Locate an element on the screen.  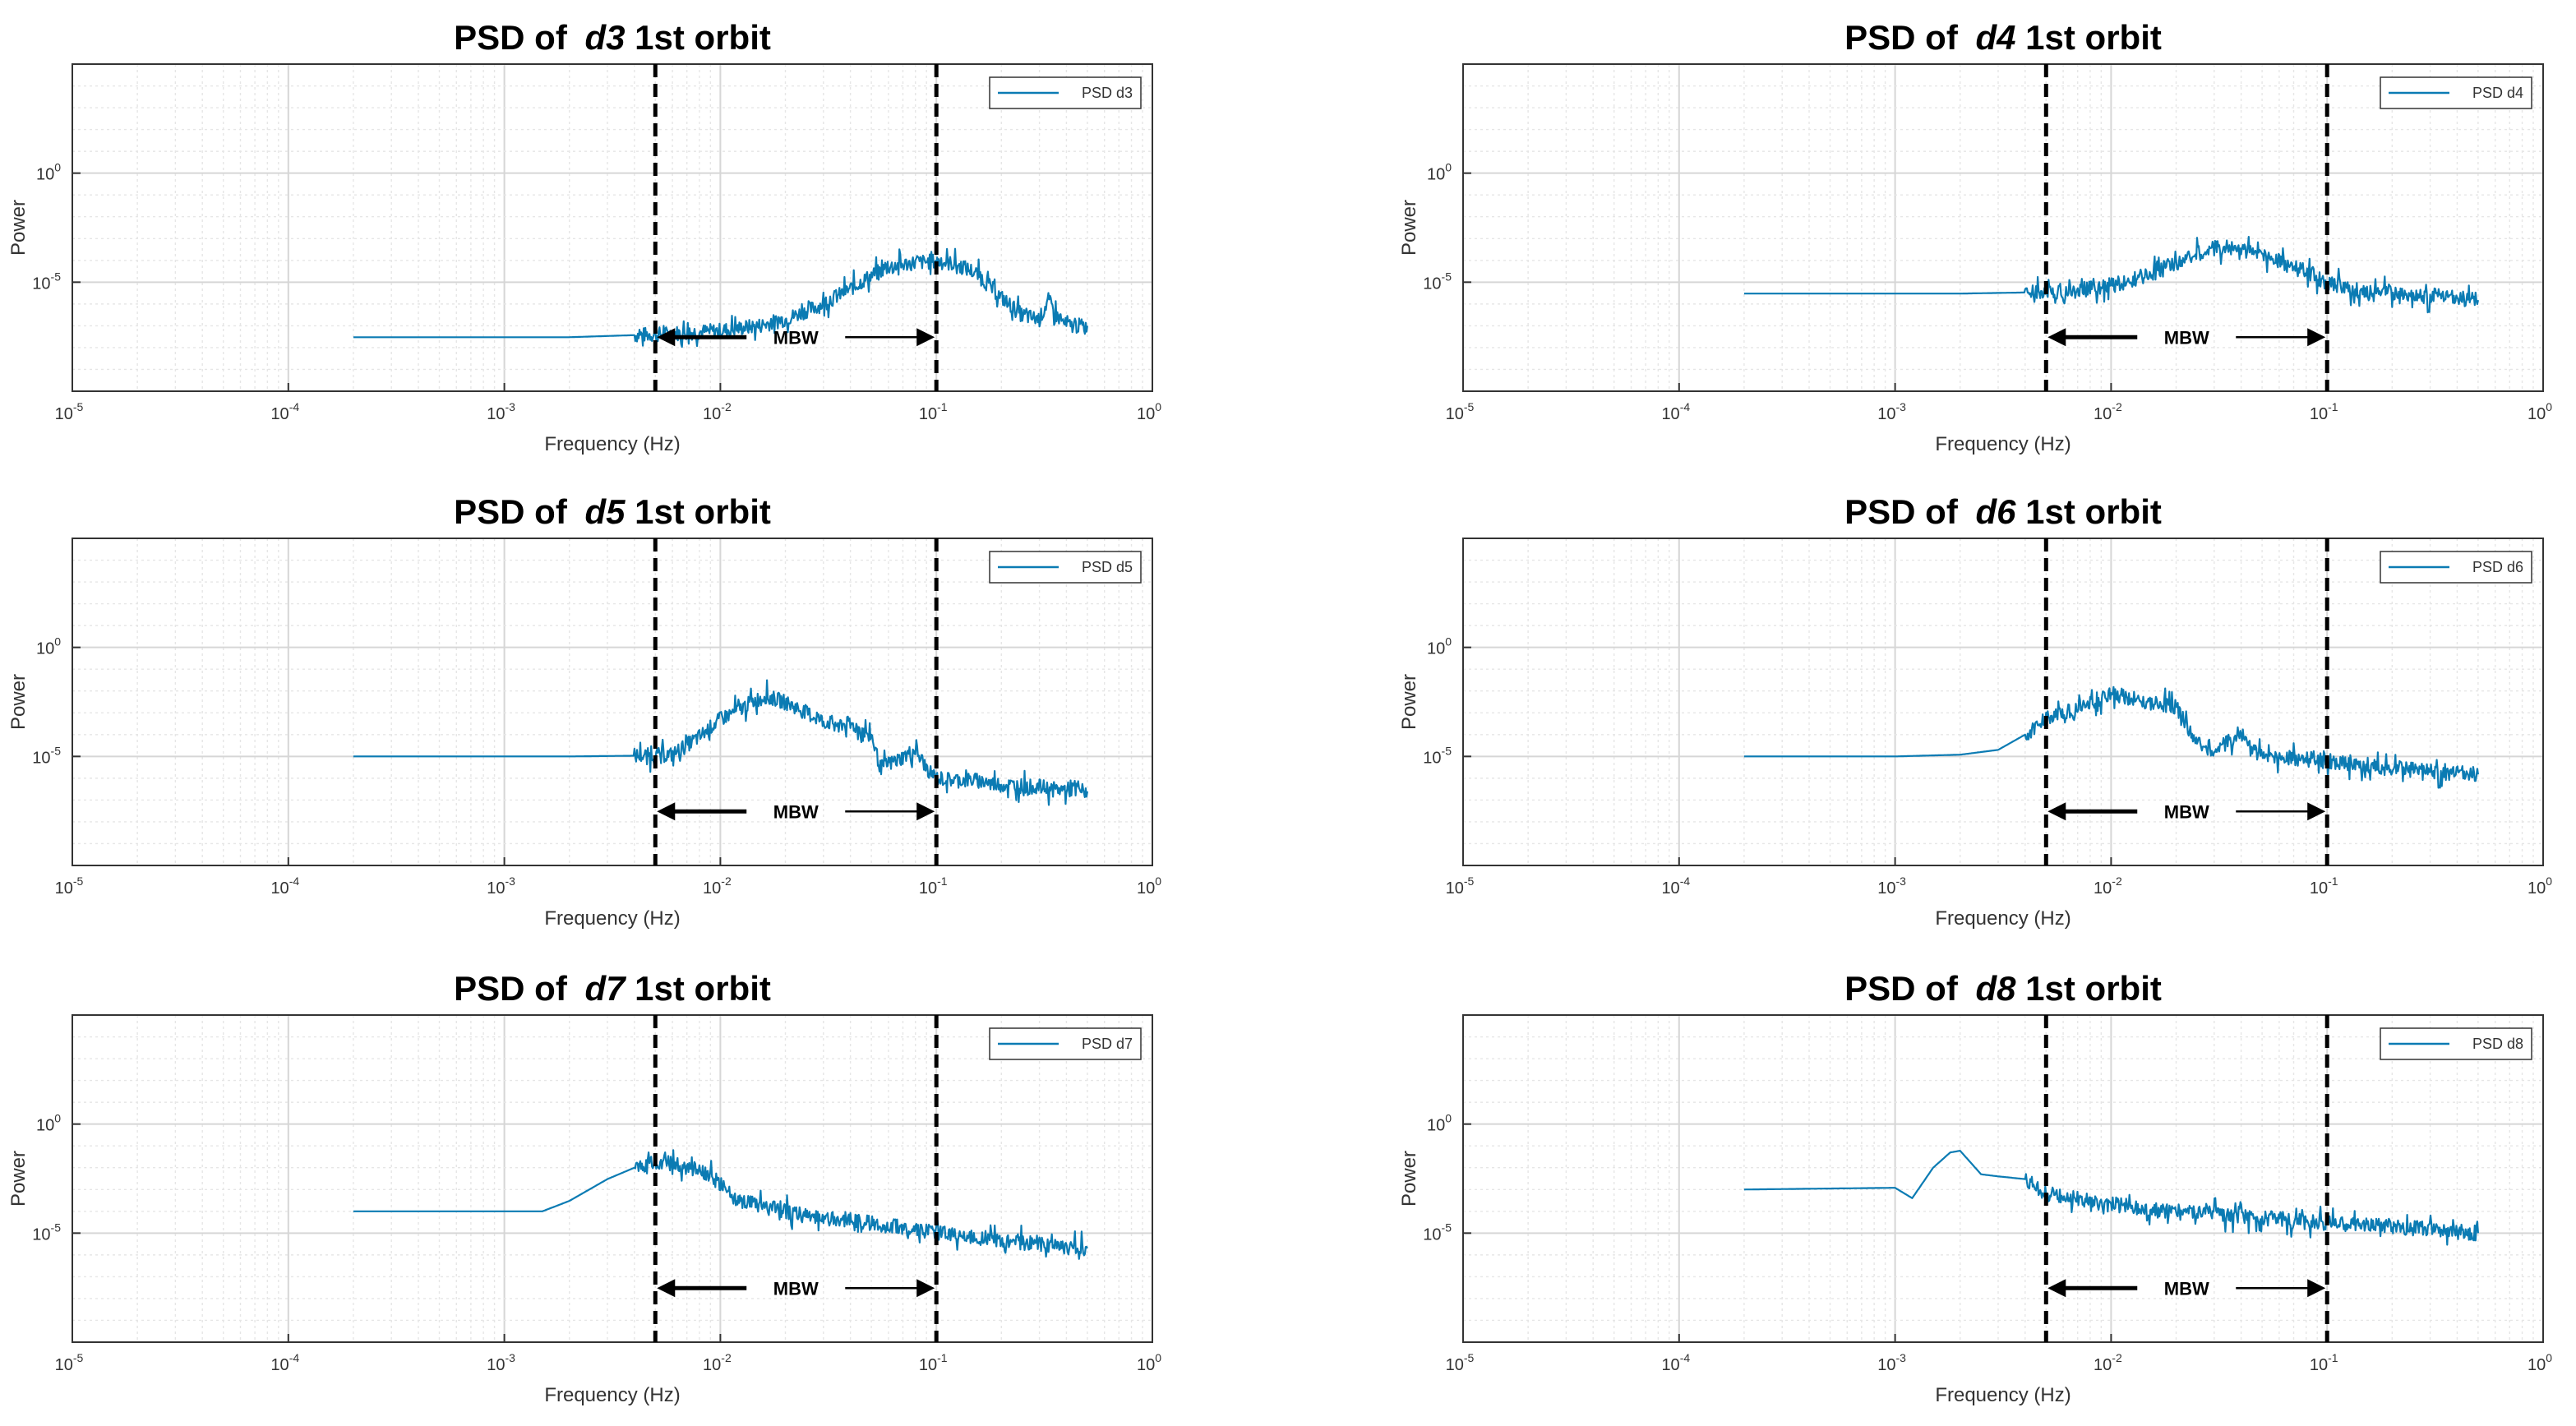
chart-title: PSD of d6 1st orbit is located at coordinates (2003, 511).